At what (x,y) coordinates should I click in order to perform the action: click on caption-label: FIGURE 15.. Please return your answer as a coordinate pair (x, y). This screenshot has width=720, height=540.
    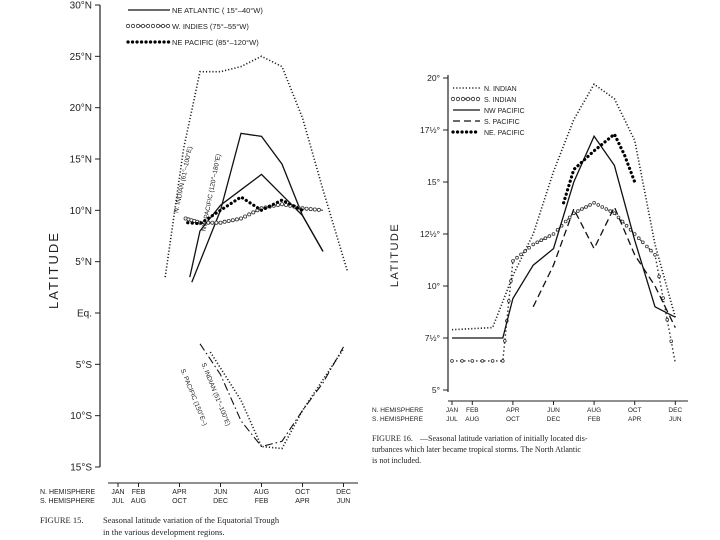
    Looking at the image, I should click on (61, 520).